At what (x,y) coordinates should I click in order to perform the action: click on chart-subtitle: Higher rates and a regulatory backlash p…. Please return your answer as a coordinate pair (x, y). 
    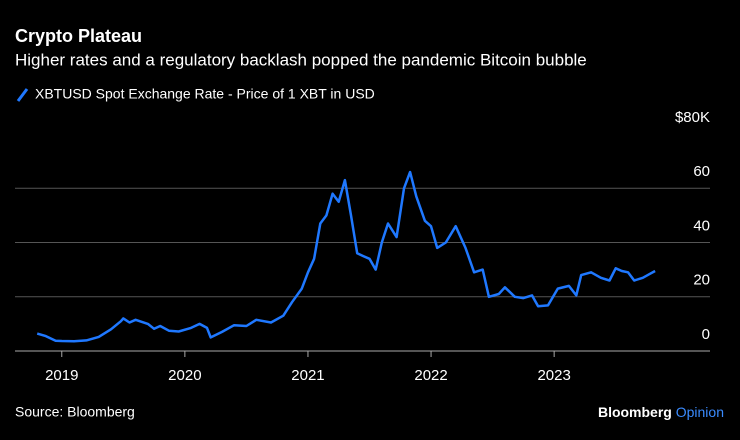
    Looking at the image, I should click on (301, 59).